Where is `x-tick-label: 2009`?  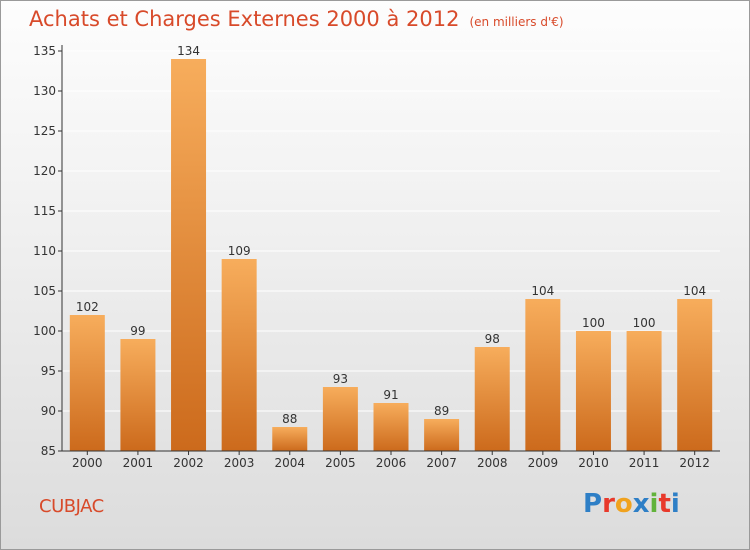
x-tick-label: 2009 is located at coordinates (543, 463).